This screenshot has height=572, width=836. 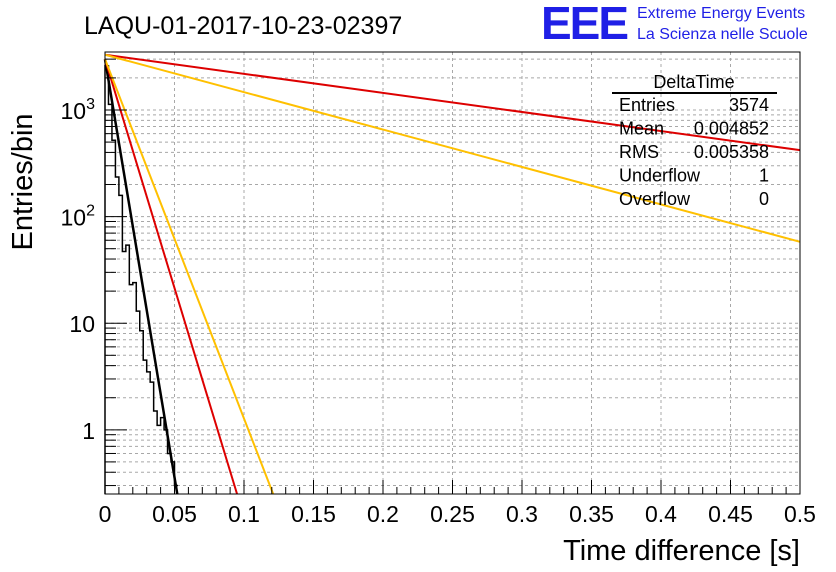 I want to click on stats-title: DeltaTime, so click(x=693, y=82).